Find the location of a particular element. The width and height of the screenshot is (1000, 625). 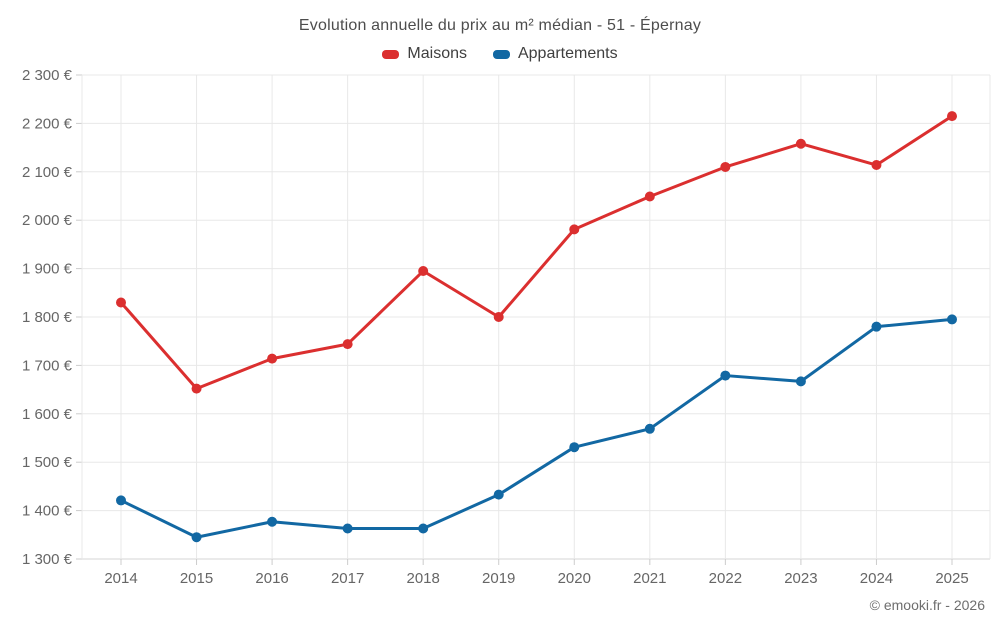

x-axis-label: 2016 is located at coordinates (271, 578).